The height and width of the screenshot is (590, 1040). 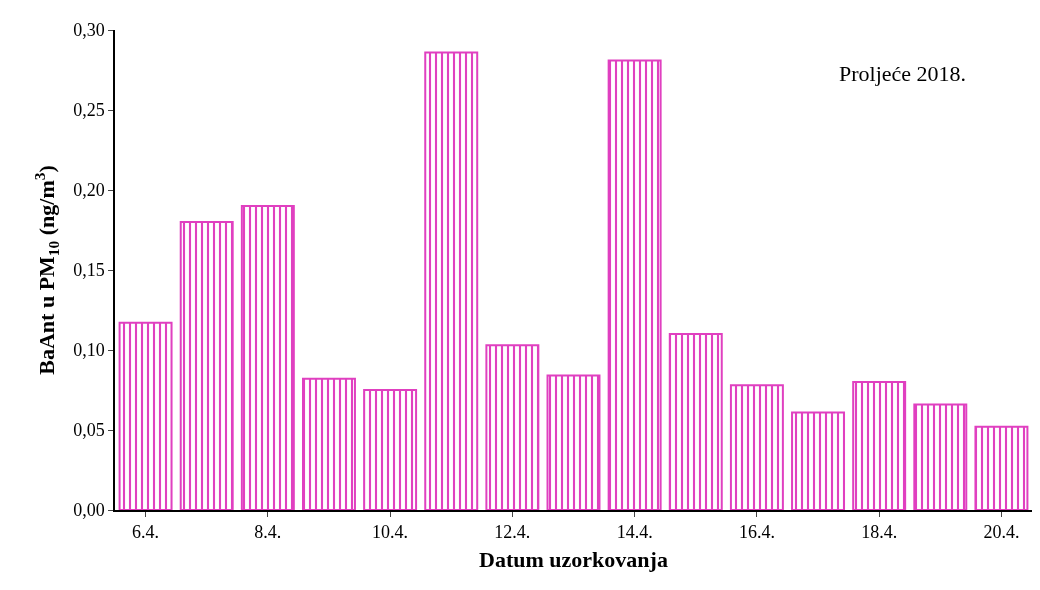 I want to click on annotation: Proljeće 2018., so click(x=903, y=73).